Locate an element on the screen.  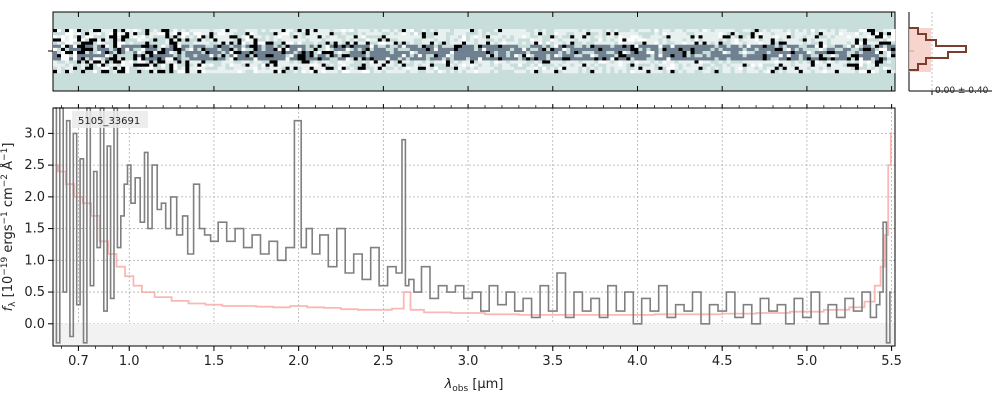
y-tick-label-5: 2.5 is located at coordinates (34, 165).